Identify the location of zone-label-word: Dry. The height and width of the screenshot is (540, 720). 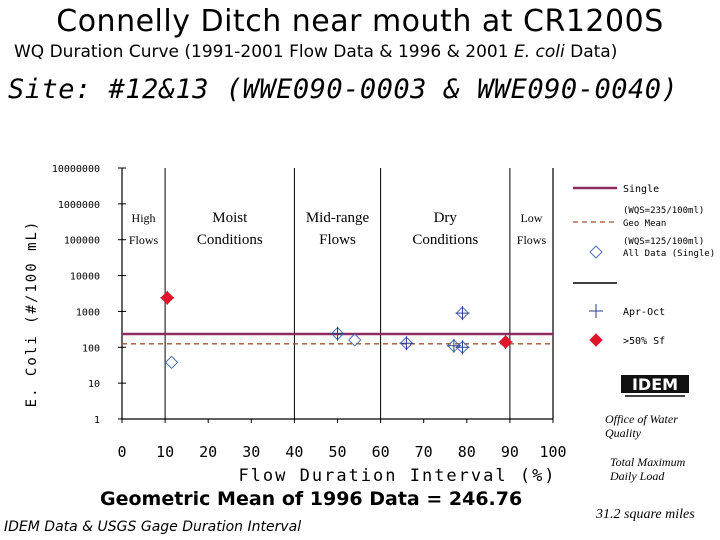
(446, 218).